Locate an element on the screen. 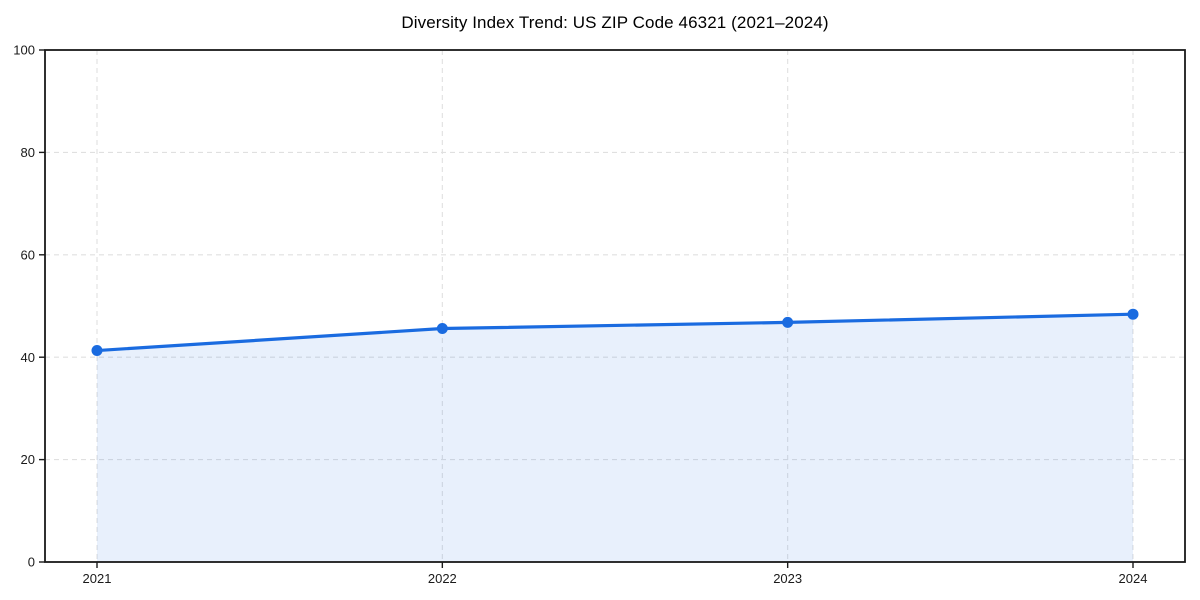 The width and height of the screenshot is (1200, 600). y-tick-label: 0 is located at coordinates (31, 562).